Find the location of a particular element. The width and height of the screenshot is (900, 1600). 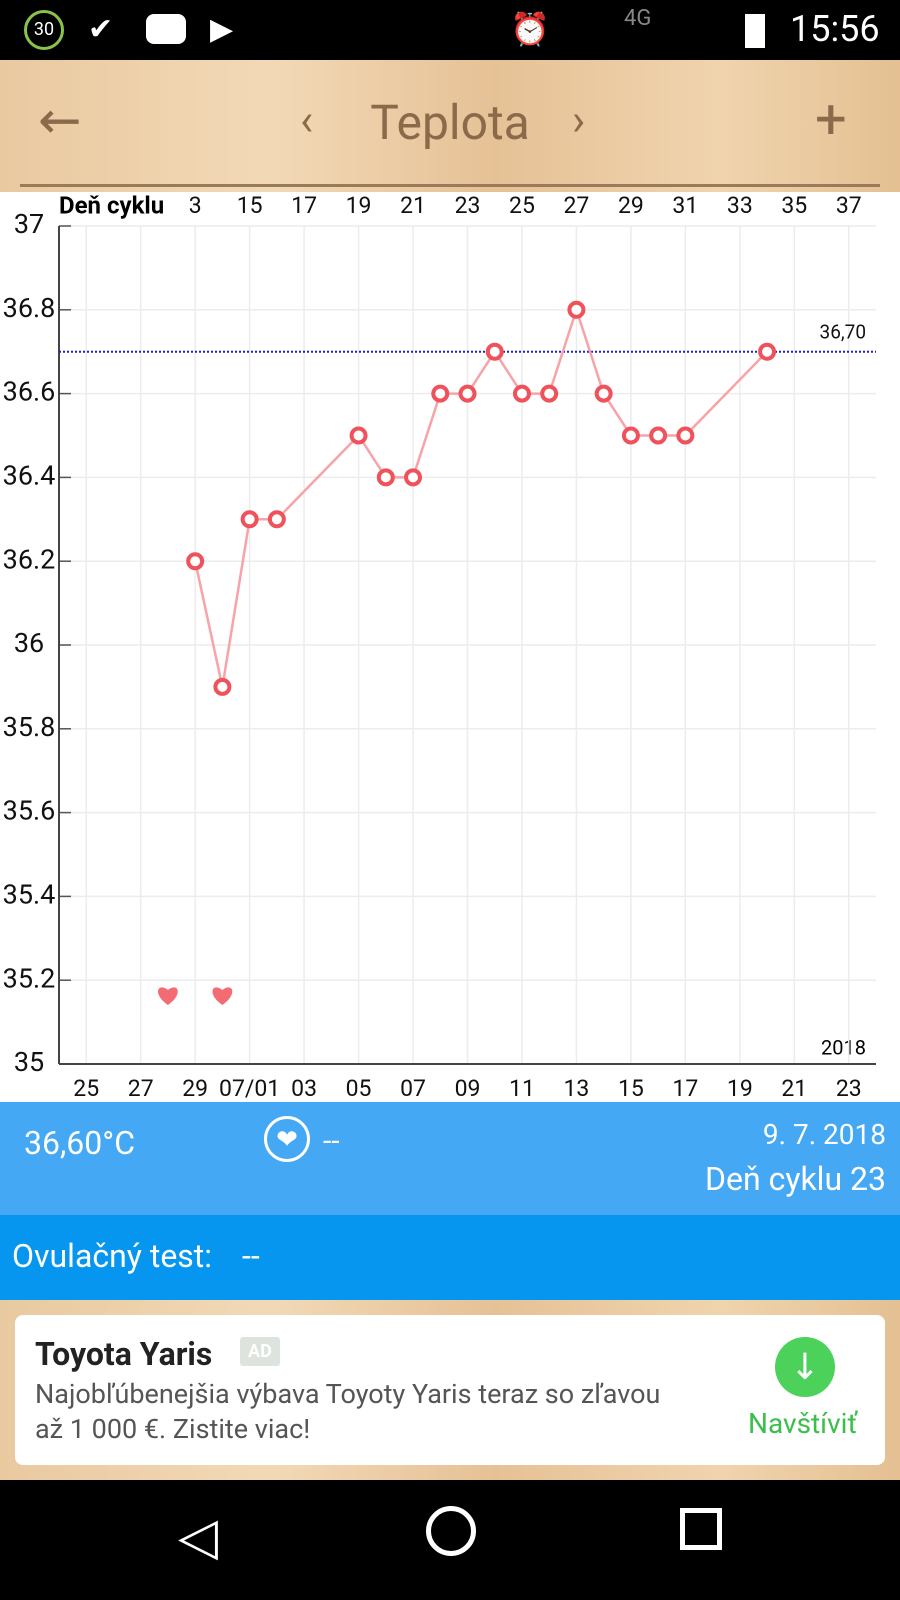

x-tick-label: 29 is located at coordinates (195, 1088).